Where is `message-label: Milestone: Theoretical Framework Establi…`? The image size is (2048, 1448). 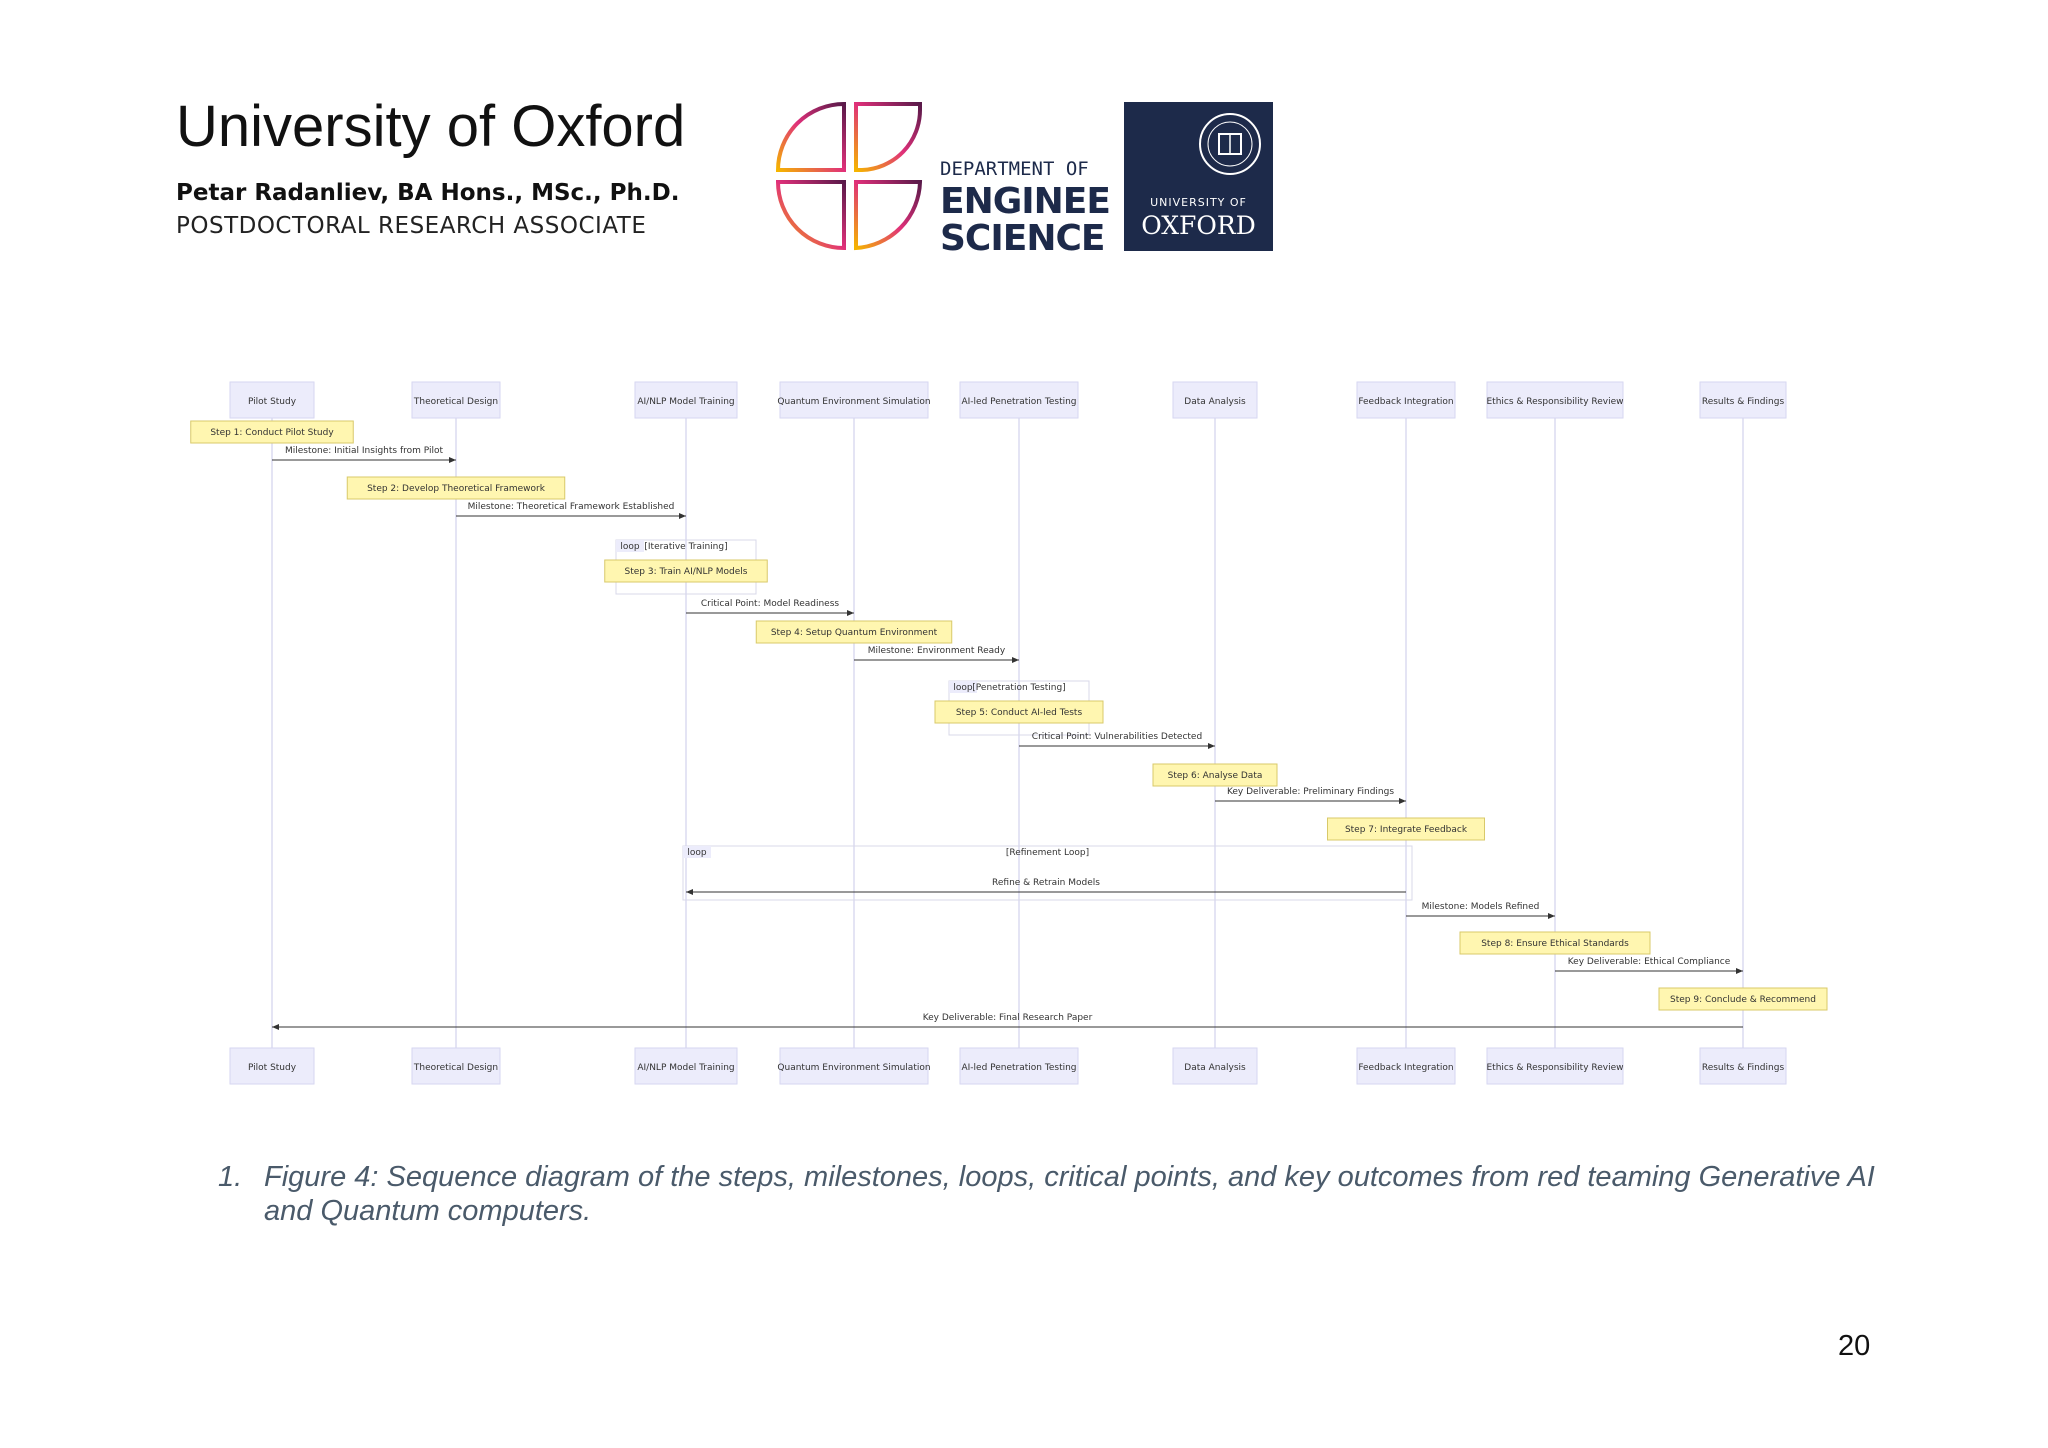
message-label: Milestone: Theoretical Framework Establi… is located at coordinates (571, 507).